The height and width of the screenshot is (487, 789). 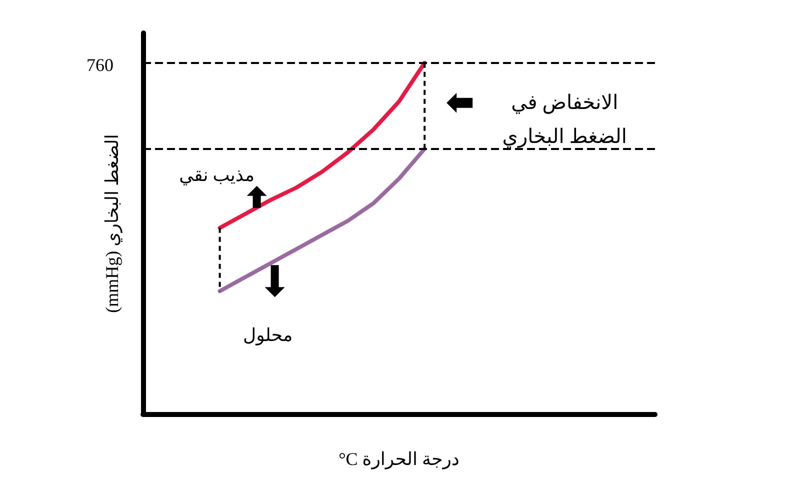 What do you see at coordinates (399, 459) in the screenshot?
I see `x-axis-title: درجة الحرارة C°` at bounding box center [399, 459].